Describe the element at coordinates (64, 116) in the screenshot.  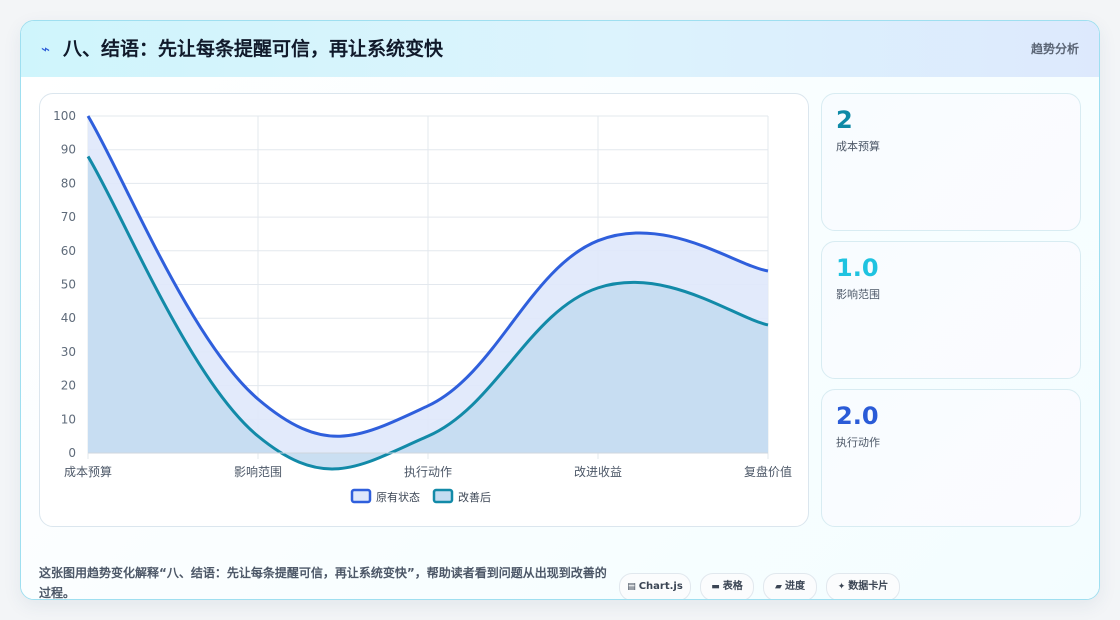
I see `y-tick-label: 100` at that location.